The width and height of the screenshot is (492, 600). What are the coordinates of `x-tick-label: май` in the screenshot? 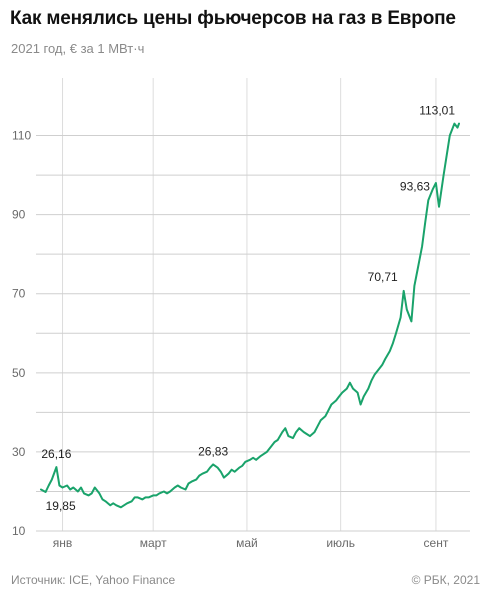 It's located at (247, 543).